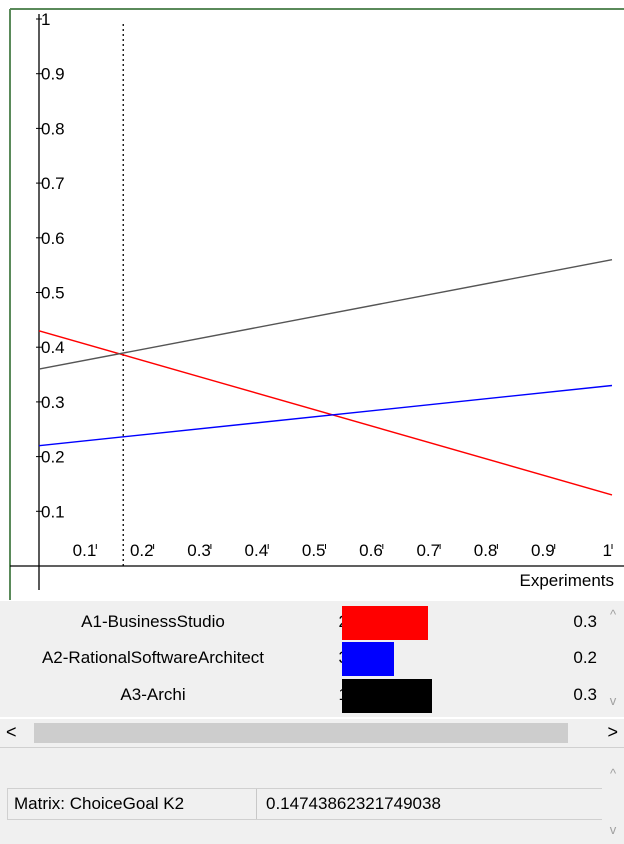 The image size is (624, 844). What do you see at coordinates (428, 550) in the screenshot?
I see `x-tick-label: 0.7` at bounding box center [428, 550].